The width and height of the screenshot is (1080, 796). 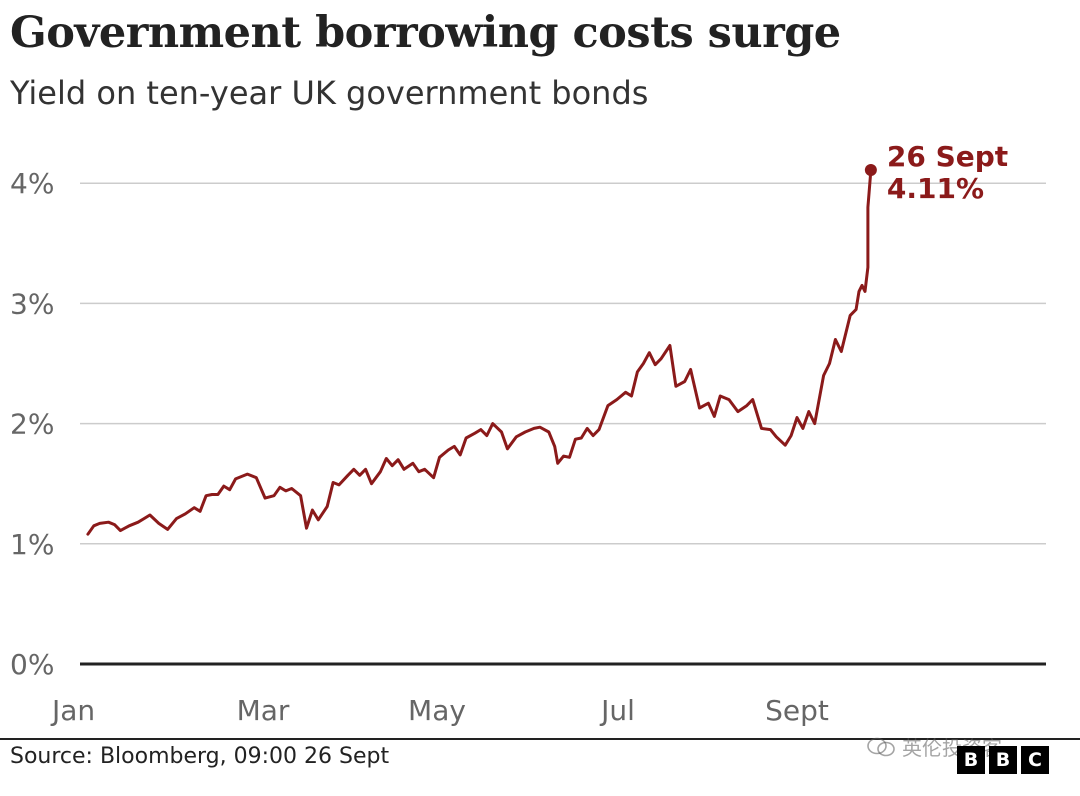 What do you see at coordinates (263, 710) in the screenshot?
I see `x-tick-label: Mar` at bounding box center [263, 710].